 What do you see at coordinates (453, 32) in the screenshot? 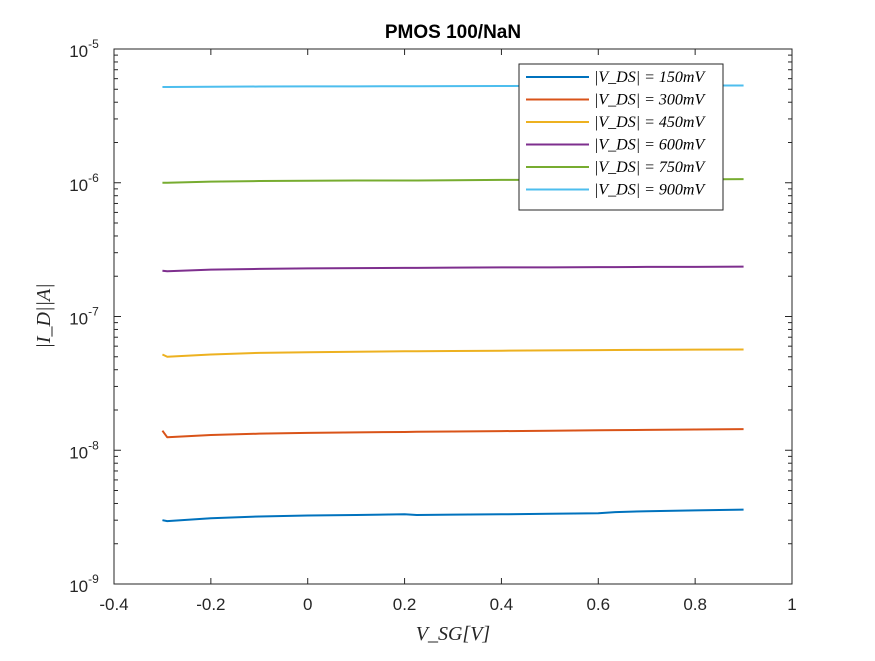
I see `chart-title: PMOS 100/NaN` at bounding box center [453, 32].